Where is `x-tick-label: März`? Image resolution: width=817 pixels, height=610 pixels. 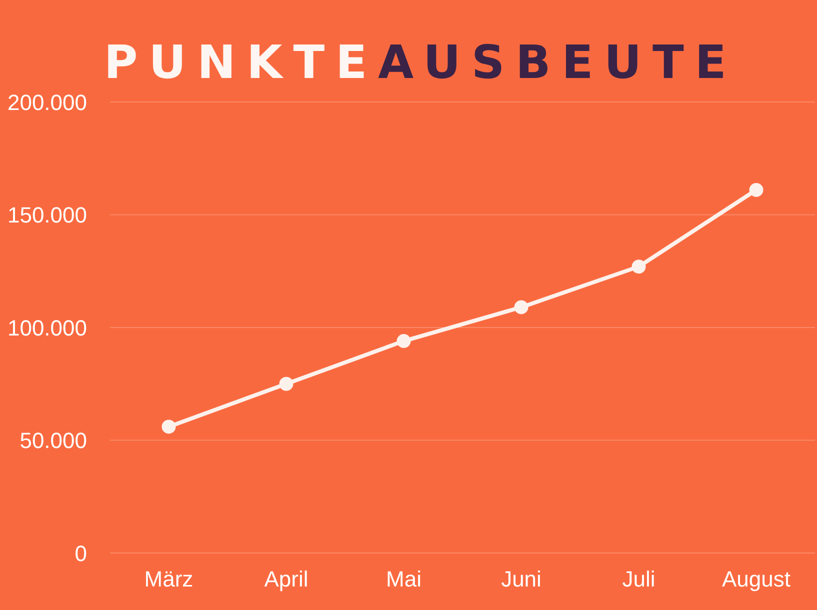
x-tick-label: März is located at coordinates (169, 579).